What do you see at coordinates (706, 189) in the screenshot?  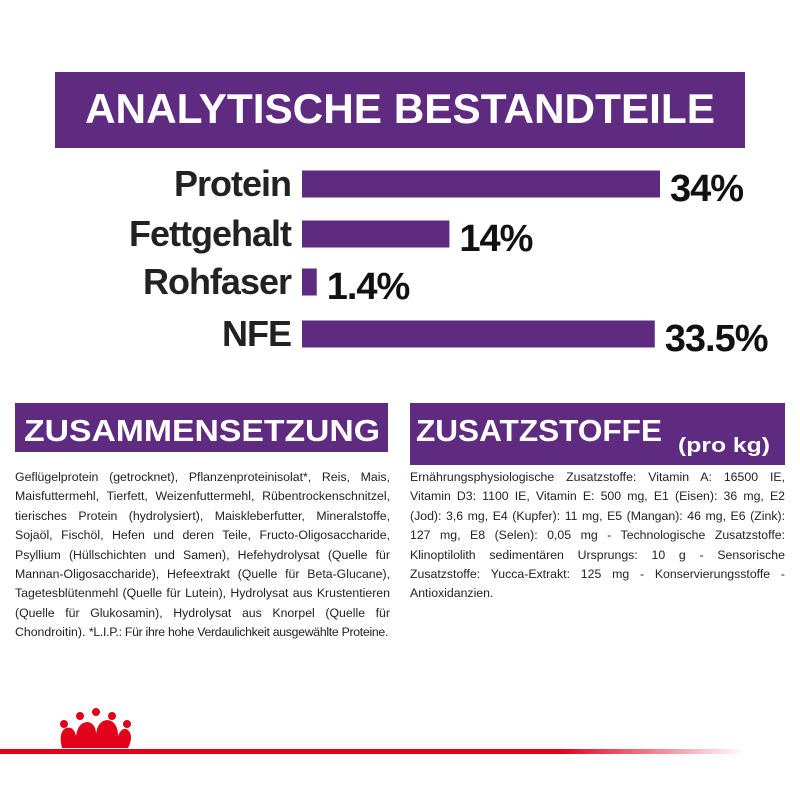 I see `value-label: 34%` at bounding box center [706, 189].